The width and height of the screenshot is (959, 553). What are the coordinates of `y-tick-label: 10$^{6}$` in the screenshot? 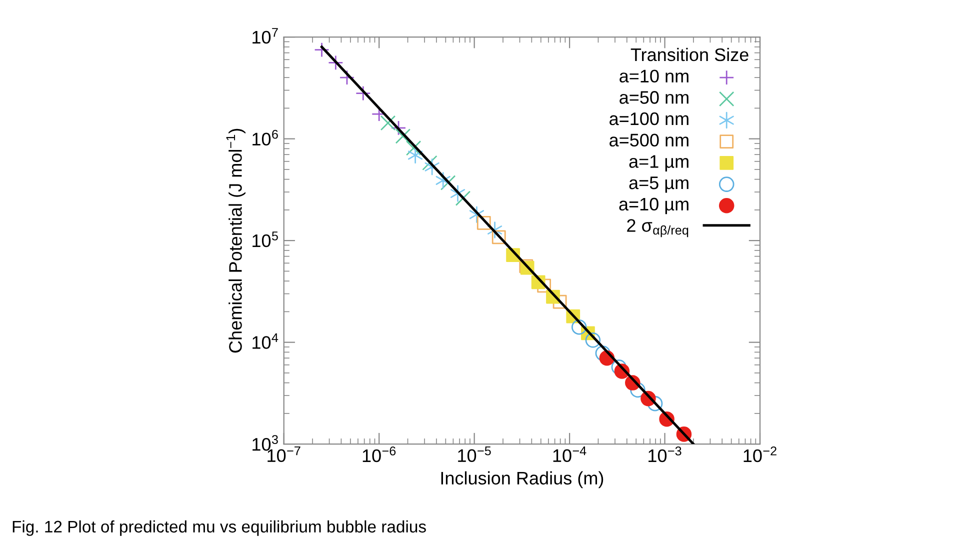 It's located at (265, 138).